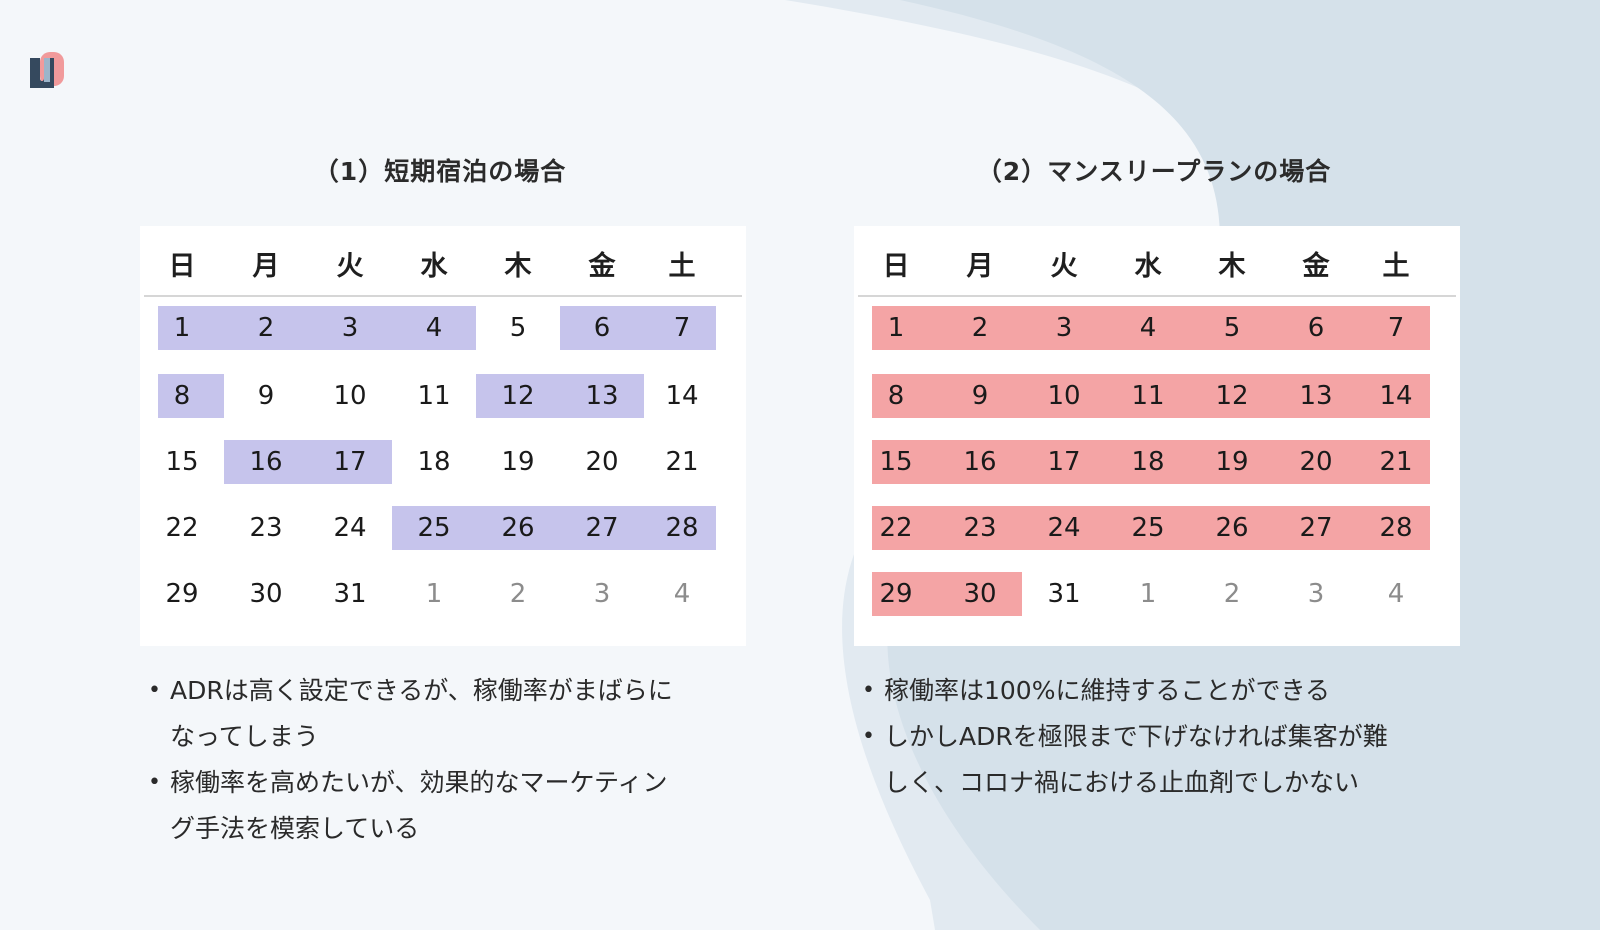 The height and width of the screenshot is (930, 1600). Describe the element at coordinates (980, 528) in the screenshot. I see `booked-day-cell: 23` at that location.